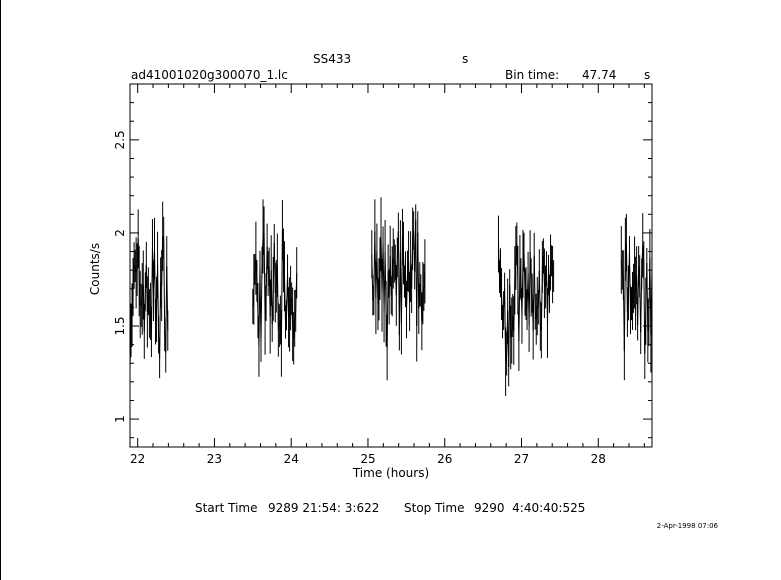 The width and height of the screenshot is (781, 580). What do you see at coordinates (434, 508) in the screenshot?
I see `stop-time-label: Stop Time` at bounding box center [434, 508].